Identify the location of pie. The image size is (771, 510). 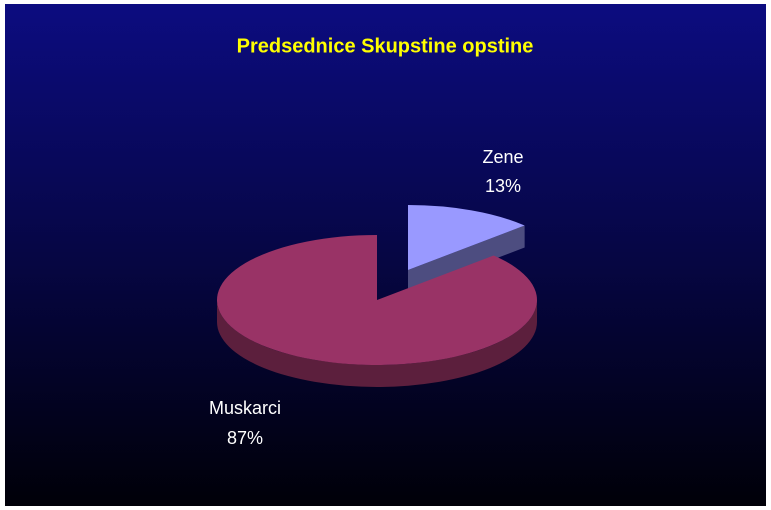
(377, 296).